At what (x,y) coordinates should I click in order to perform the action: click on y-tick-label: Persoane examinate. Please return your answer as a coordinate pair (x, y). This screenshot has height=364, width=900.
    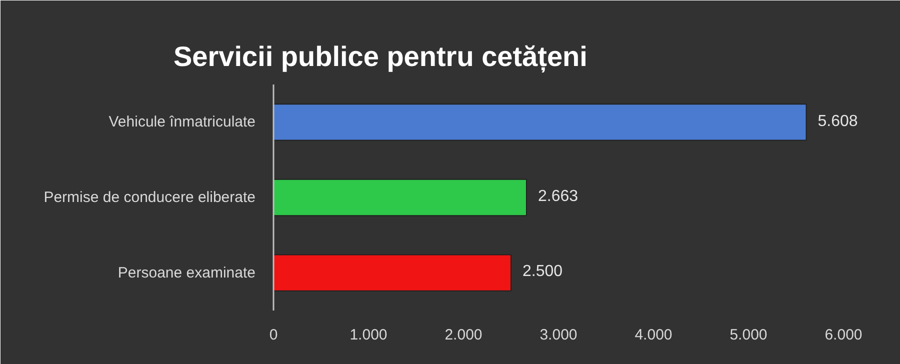
    Looking at the image, I should click on (187, 273).